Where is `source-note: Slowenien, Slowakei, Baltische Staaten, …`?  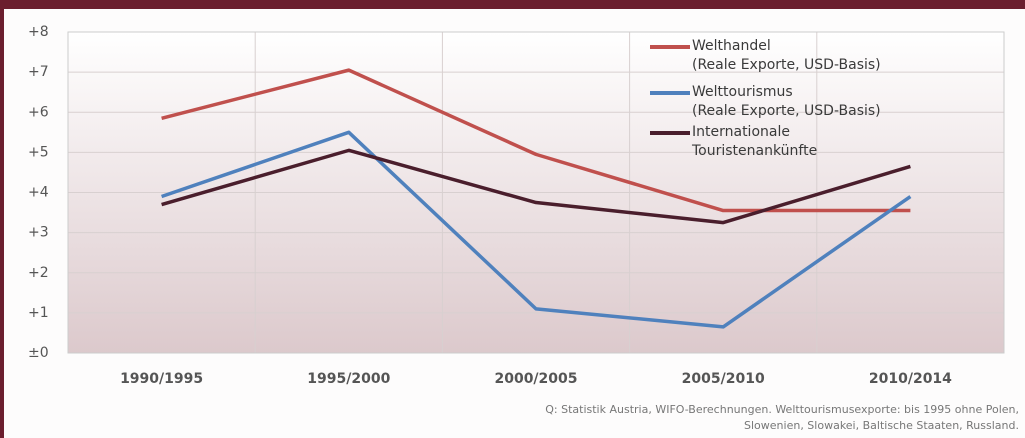 source-note: Slowenien, Slowakei, Baltische Staaten, … is located at coordinates (881, 425).